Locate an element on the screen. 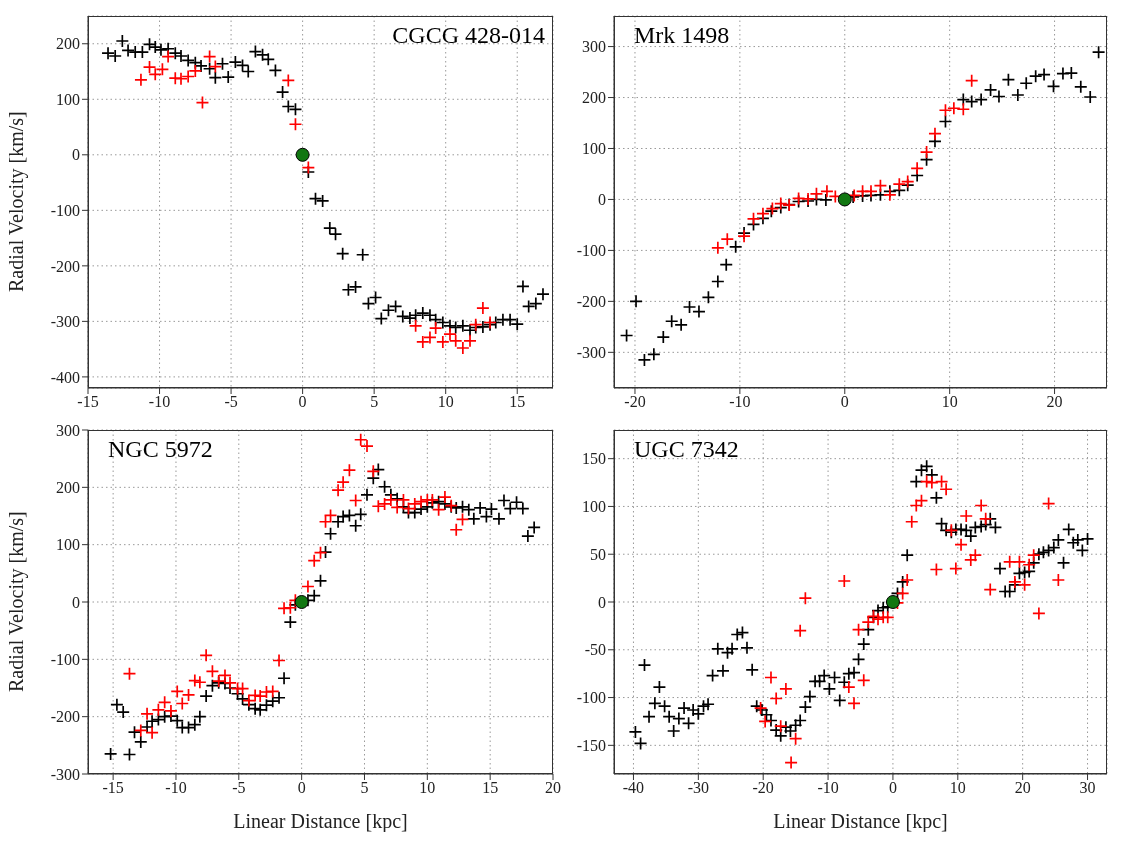 The image size is (1123, 841). chart-title: Mrk 1498 is located at coordinates (682, 35).